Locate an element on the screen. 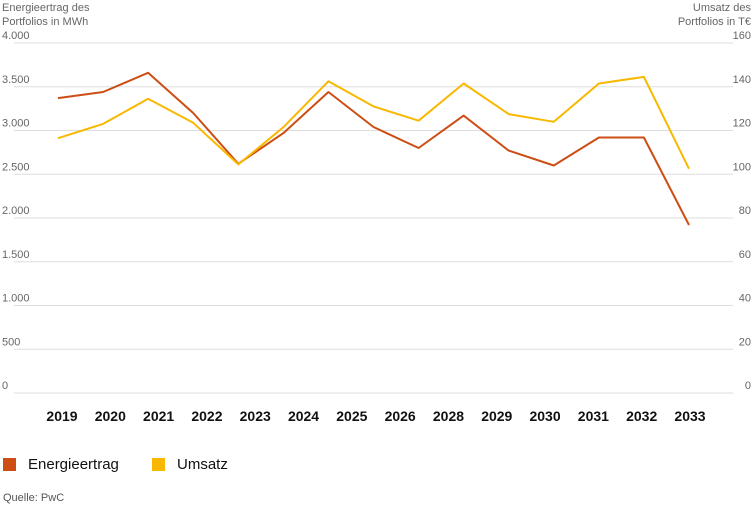  x-tick-label: 2021 is located at coordinates (158, 416).